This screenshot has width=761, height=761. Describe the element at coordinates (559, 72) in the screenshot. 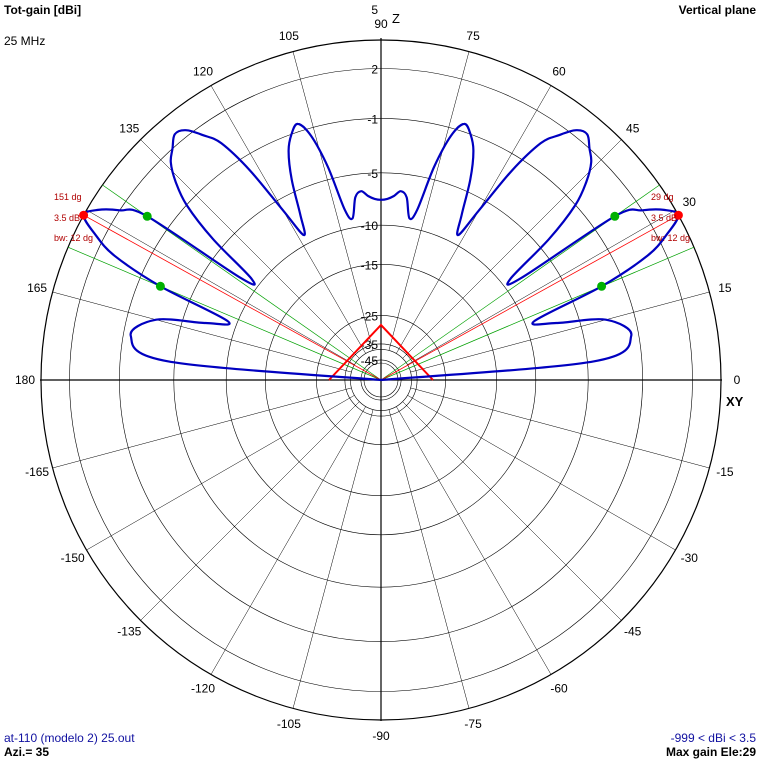

I see `angle-tick-label: 60` at that location.